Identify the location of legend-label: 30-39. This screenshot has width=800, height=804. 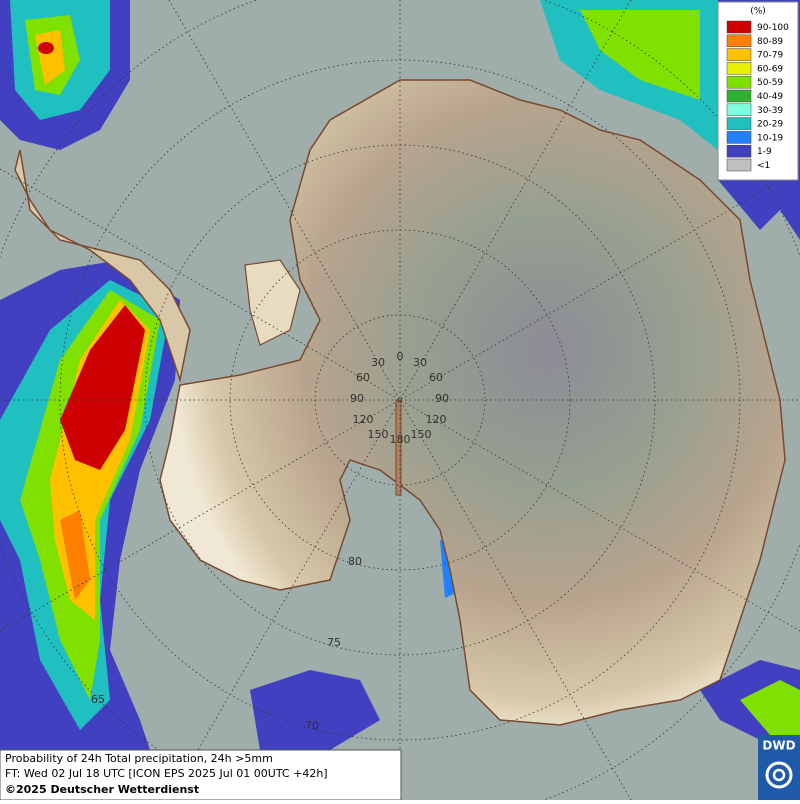
(770, 111).